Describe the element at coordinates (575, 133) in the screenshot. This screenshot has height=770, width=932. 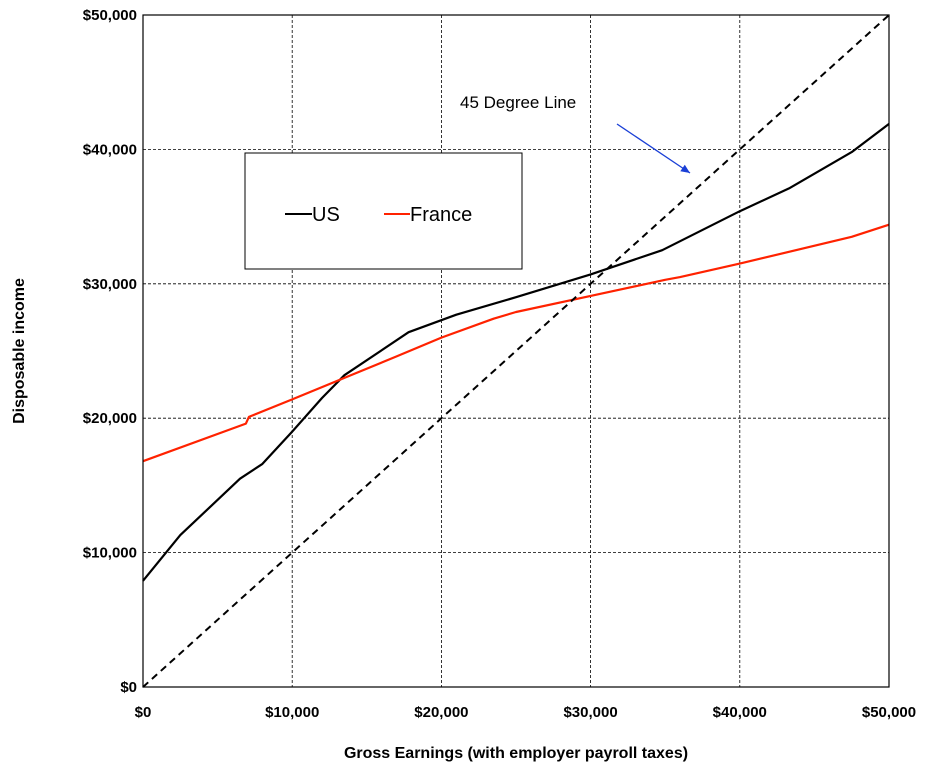
I see `annotation-45-degree: 45 Degree Line` at that location.